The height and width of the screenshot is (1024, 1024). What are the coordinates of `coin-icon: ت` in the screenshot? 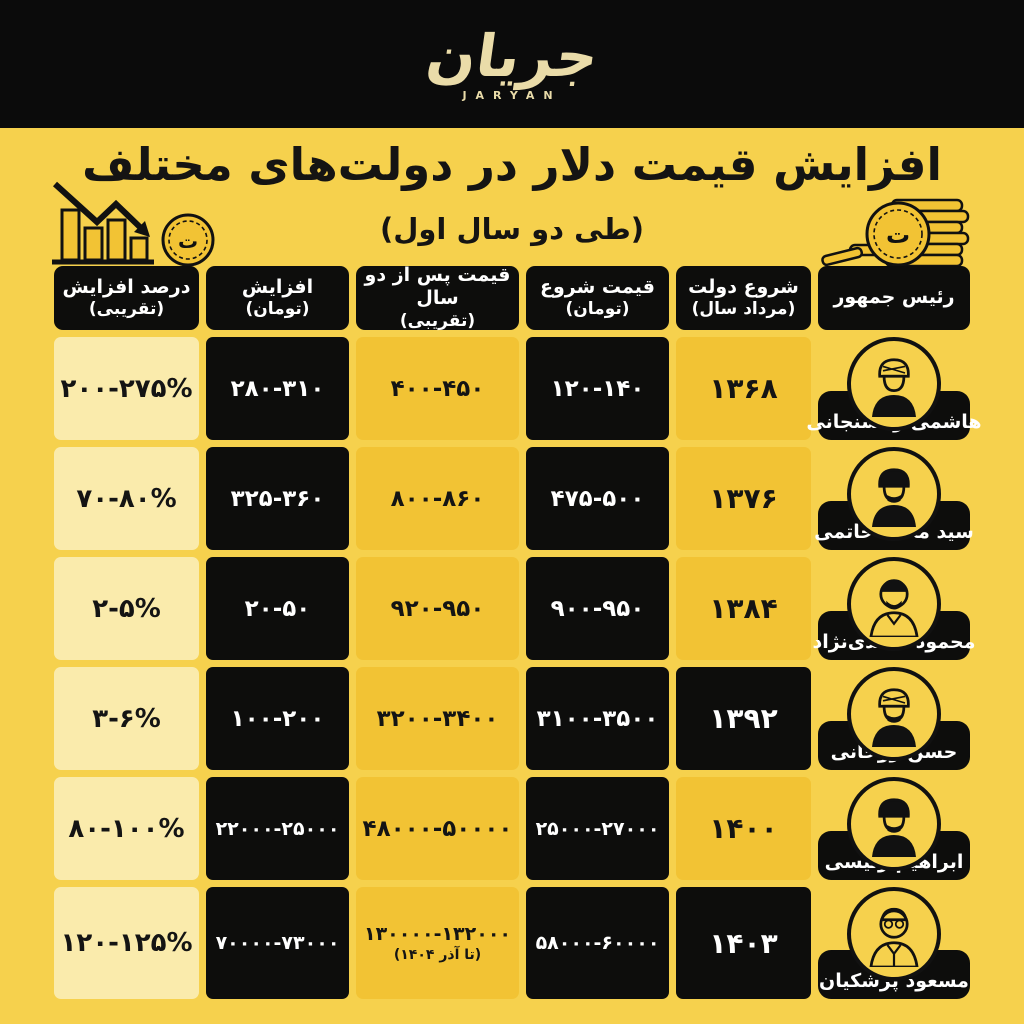 It's located at (188, 242).